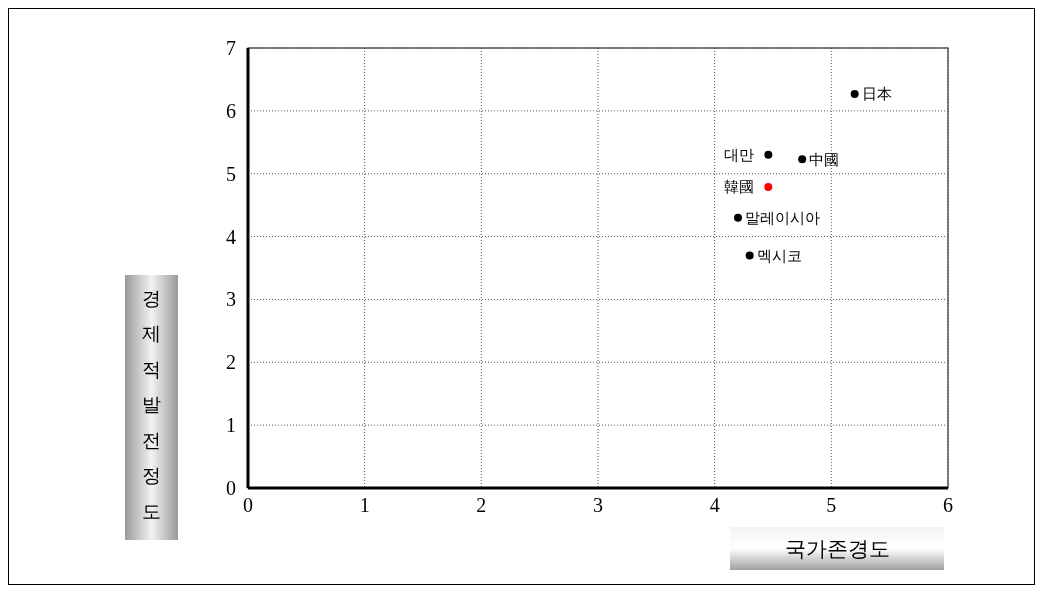 Image resolution: width=1043 pixels, height=593 pixels. I want to click on annotation: 말레이시아, so click(782, 217).